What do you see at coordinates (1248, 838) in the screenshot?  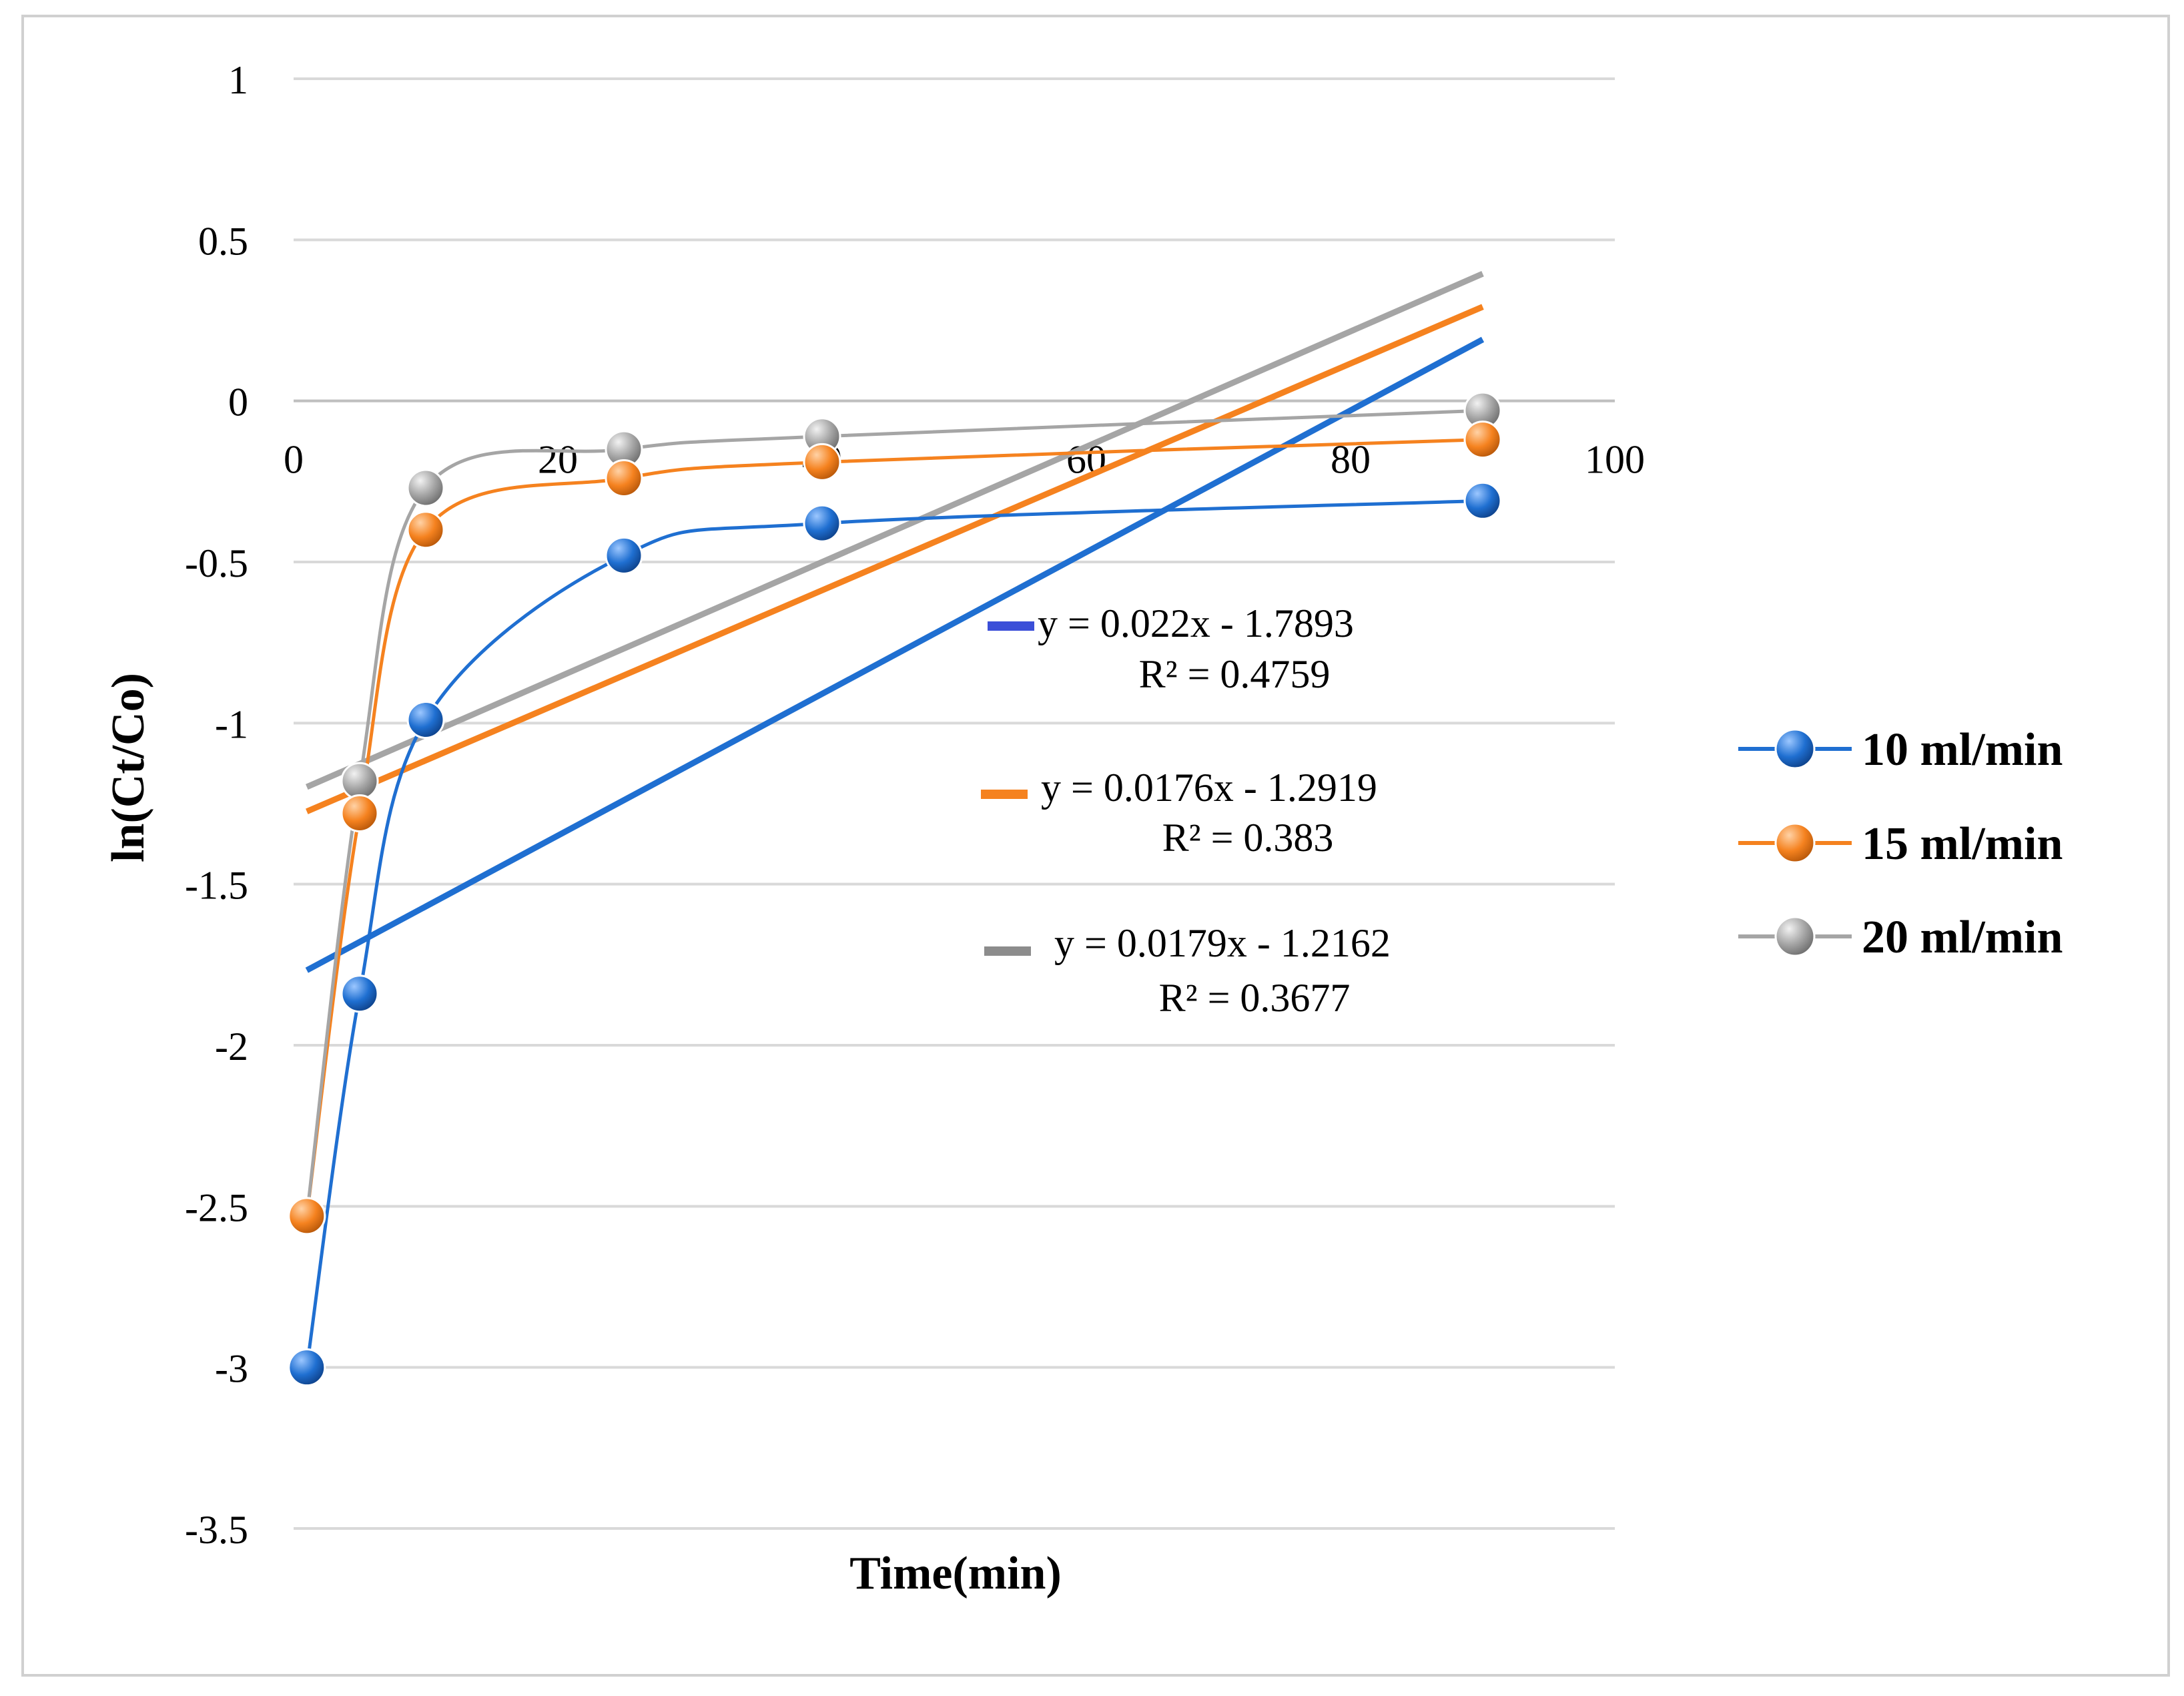 I see `trendline-r-squared: R² = 0.383` at bounding box center [1248, 838].